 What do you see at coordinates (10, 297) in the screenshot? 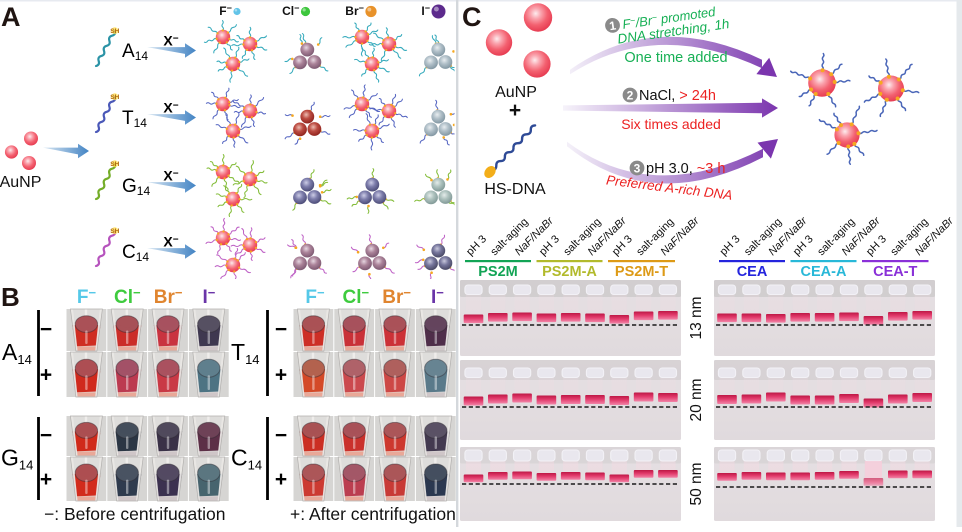
I see `svg-text: B` at bounding box center [10, 297].